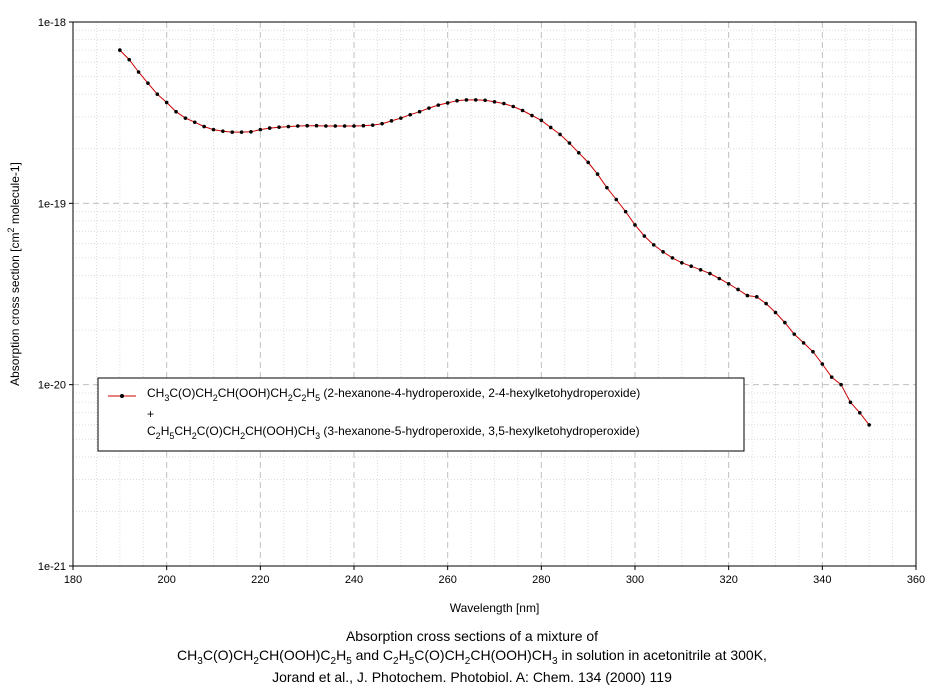 Image resolution: width=944 pixels, height=692 pixels. I want to click on legend-entry-plus: +, so click(150, 414).